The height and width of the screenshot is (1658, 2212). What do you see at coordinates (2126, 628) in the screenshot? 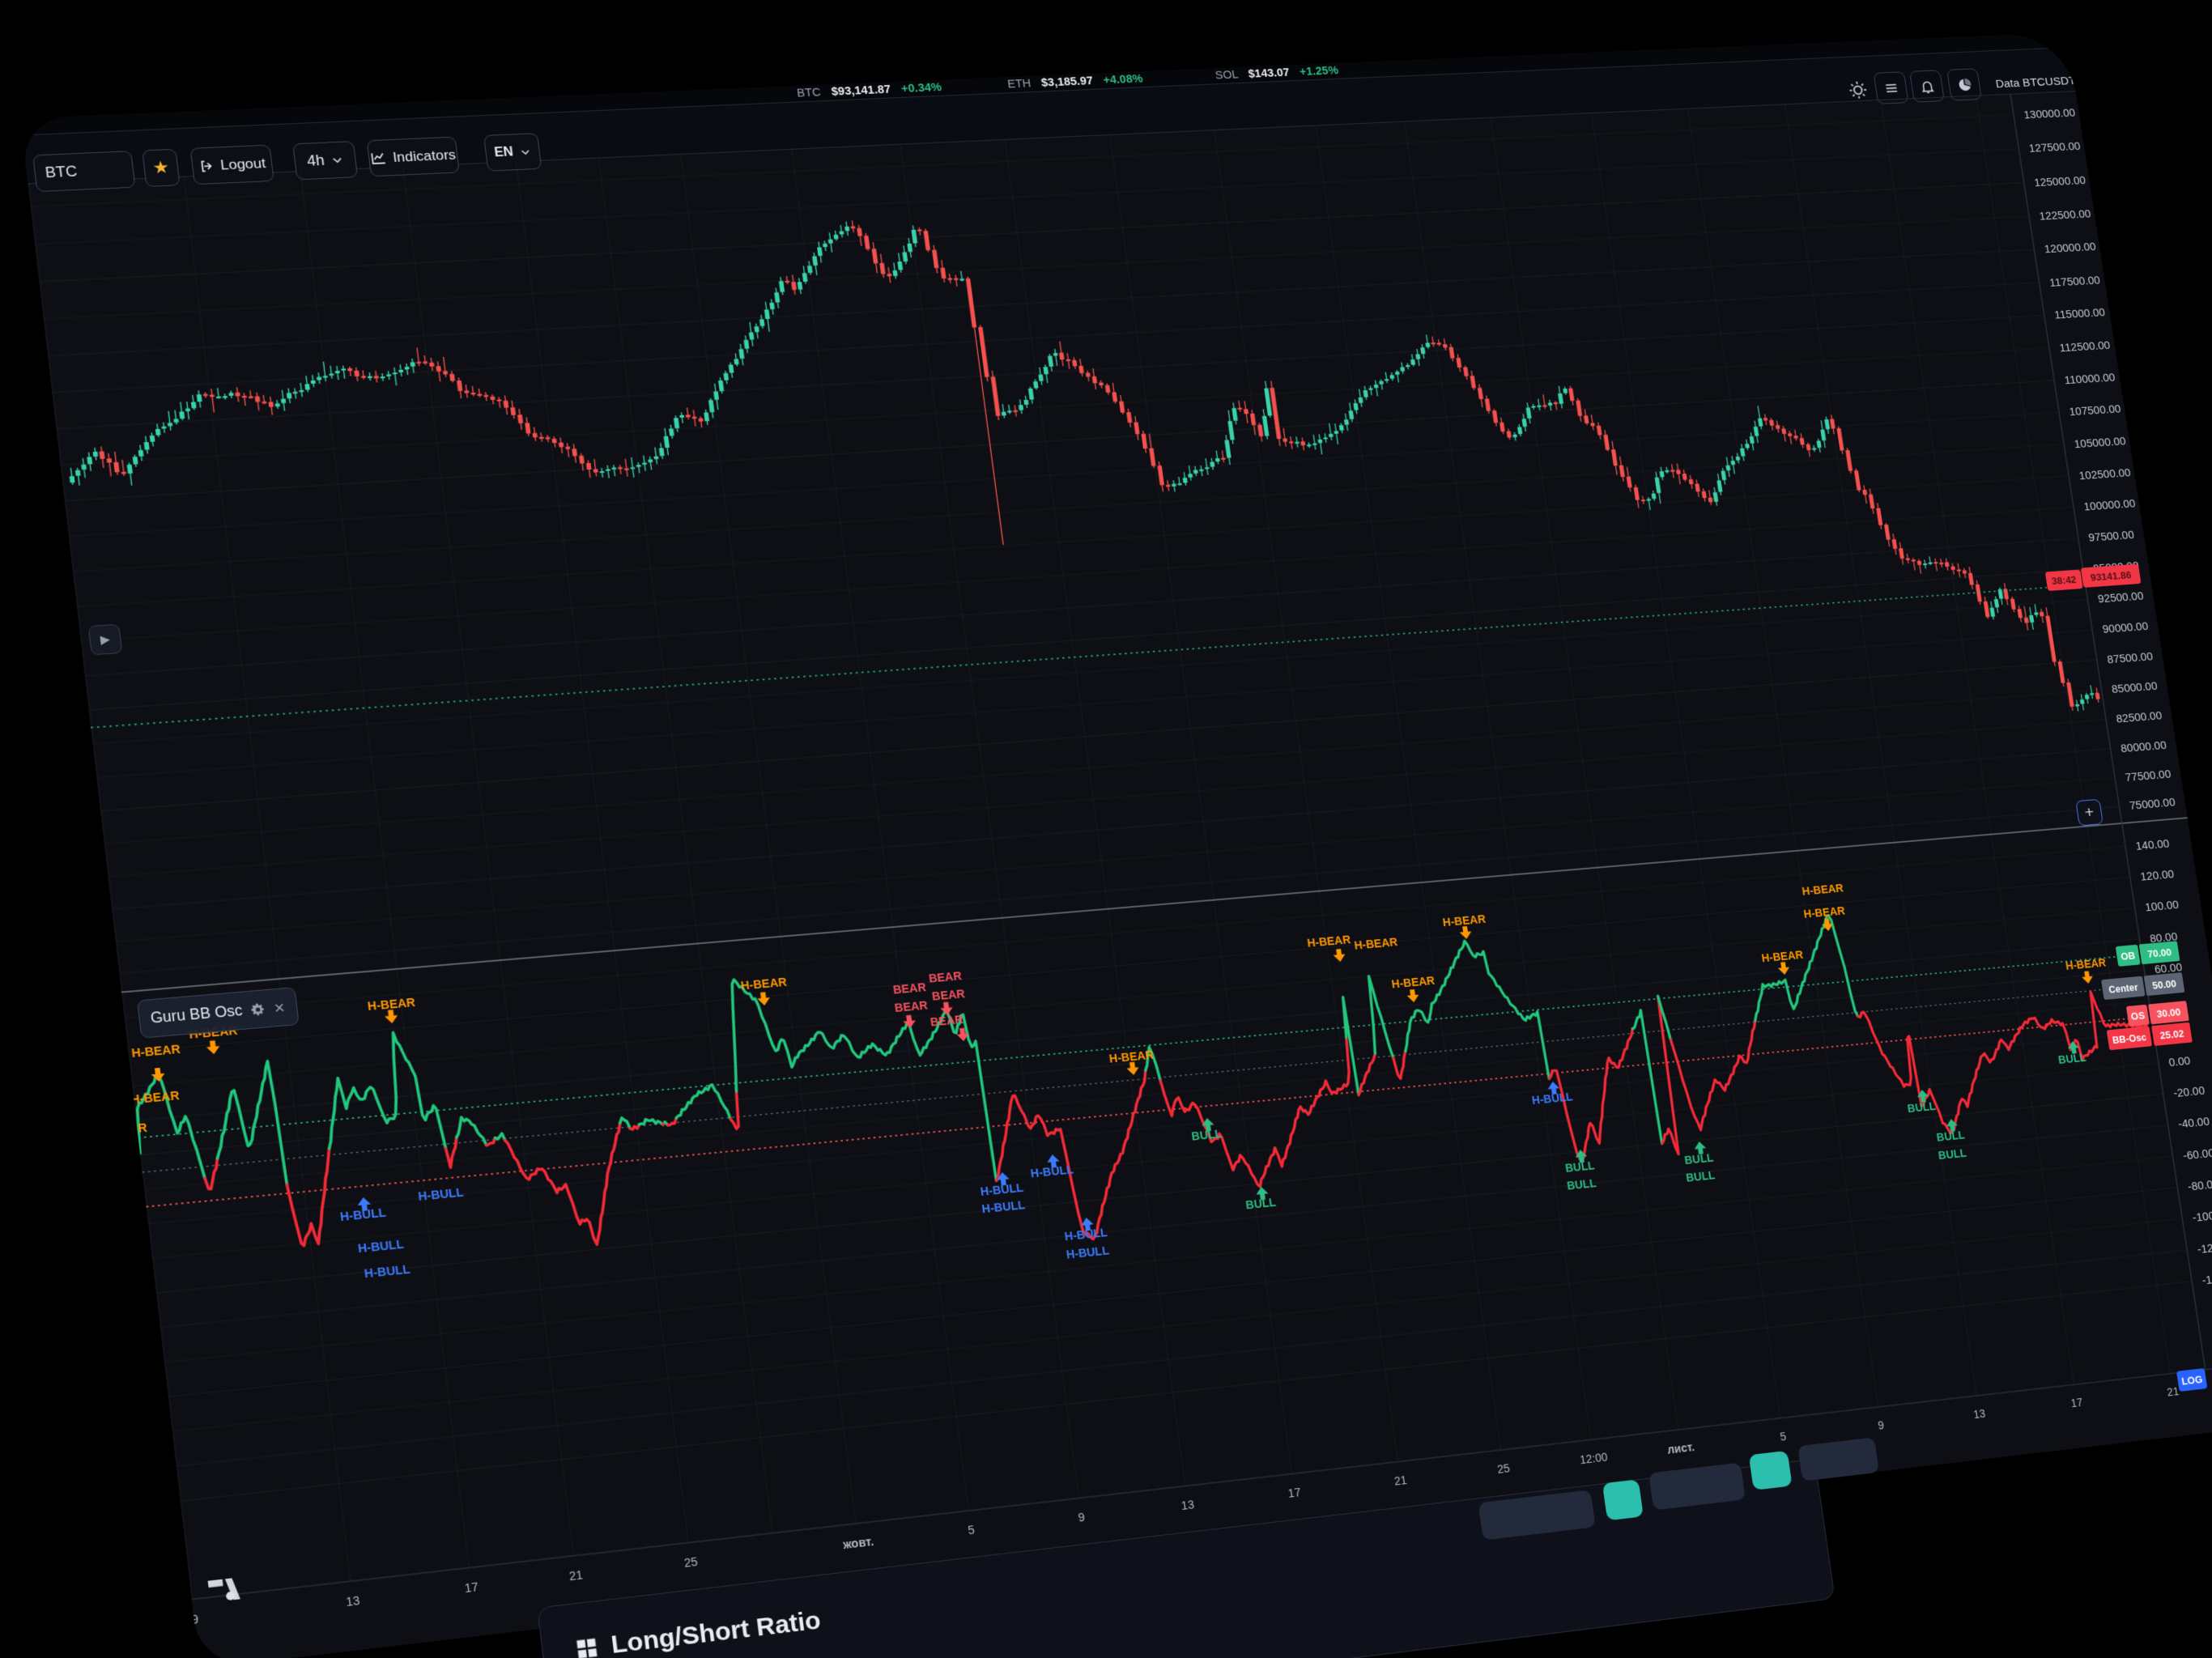
I see `svg-text: 90000.00` at bounding box center [2126, 628].